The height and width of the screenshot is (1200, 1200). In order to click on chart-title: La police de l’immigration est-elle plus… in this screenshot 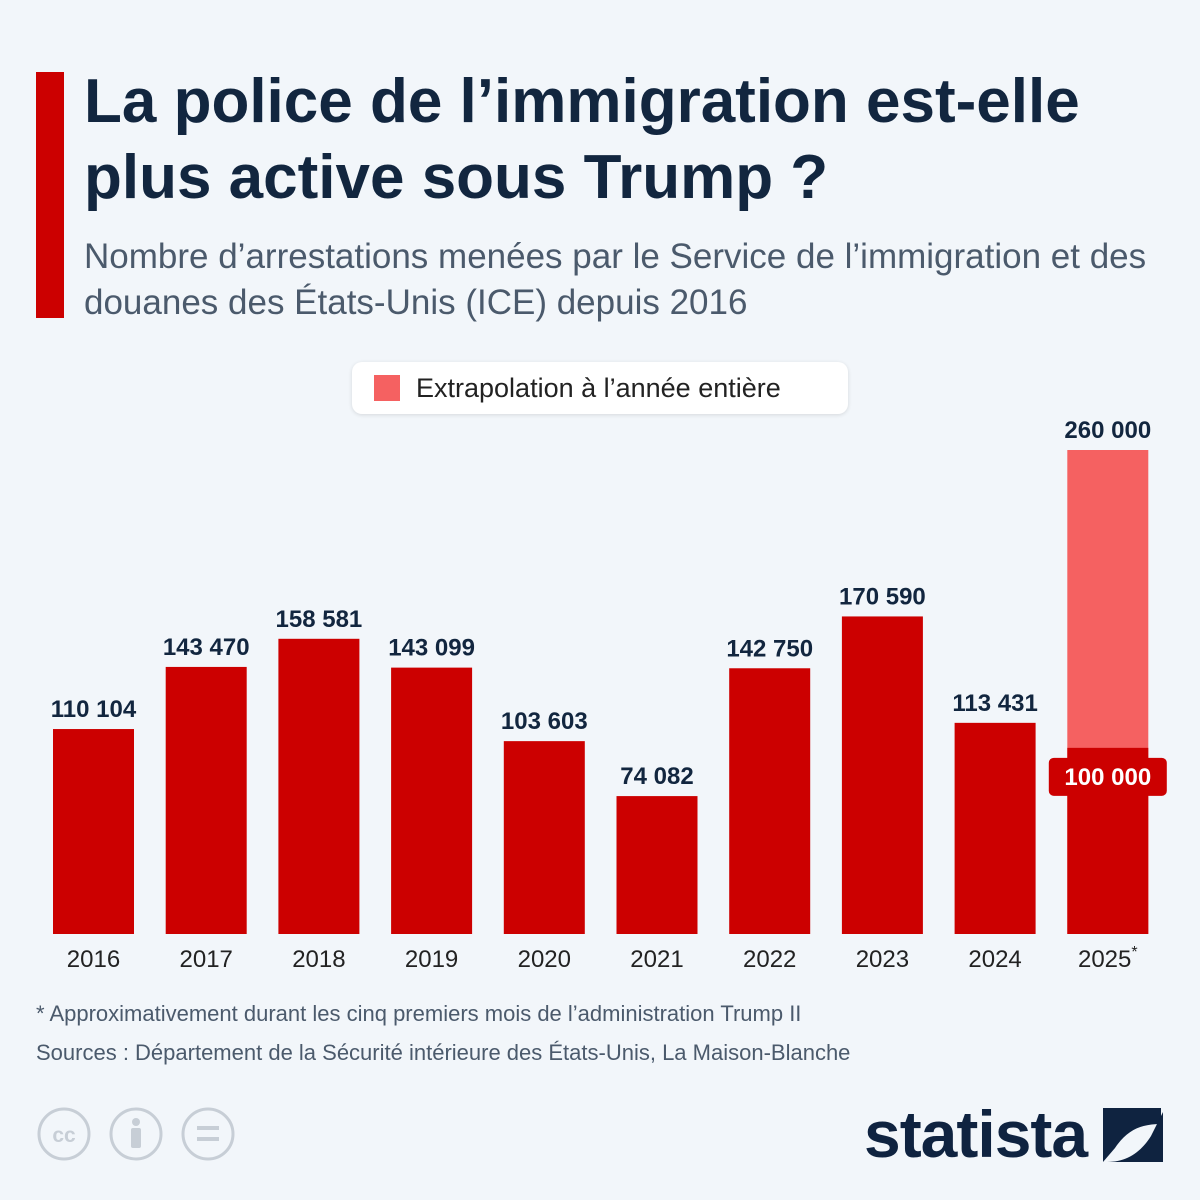, I will do `click(582, 139)`.